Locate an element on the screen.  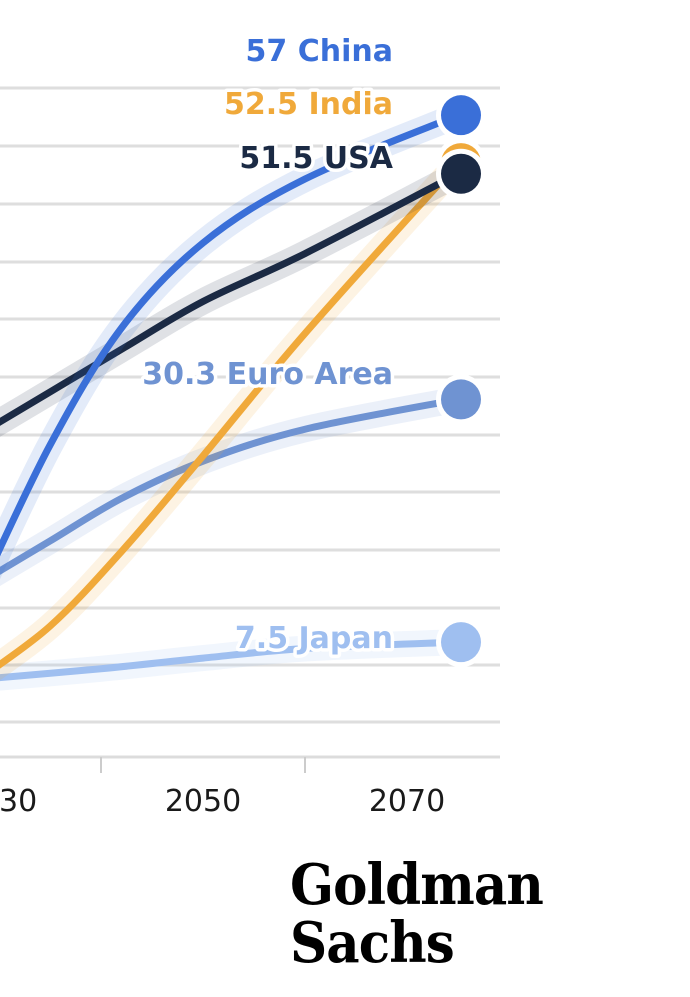
series-end-markers is located at coordinates (461, 379).